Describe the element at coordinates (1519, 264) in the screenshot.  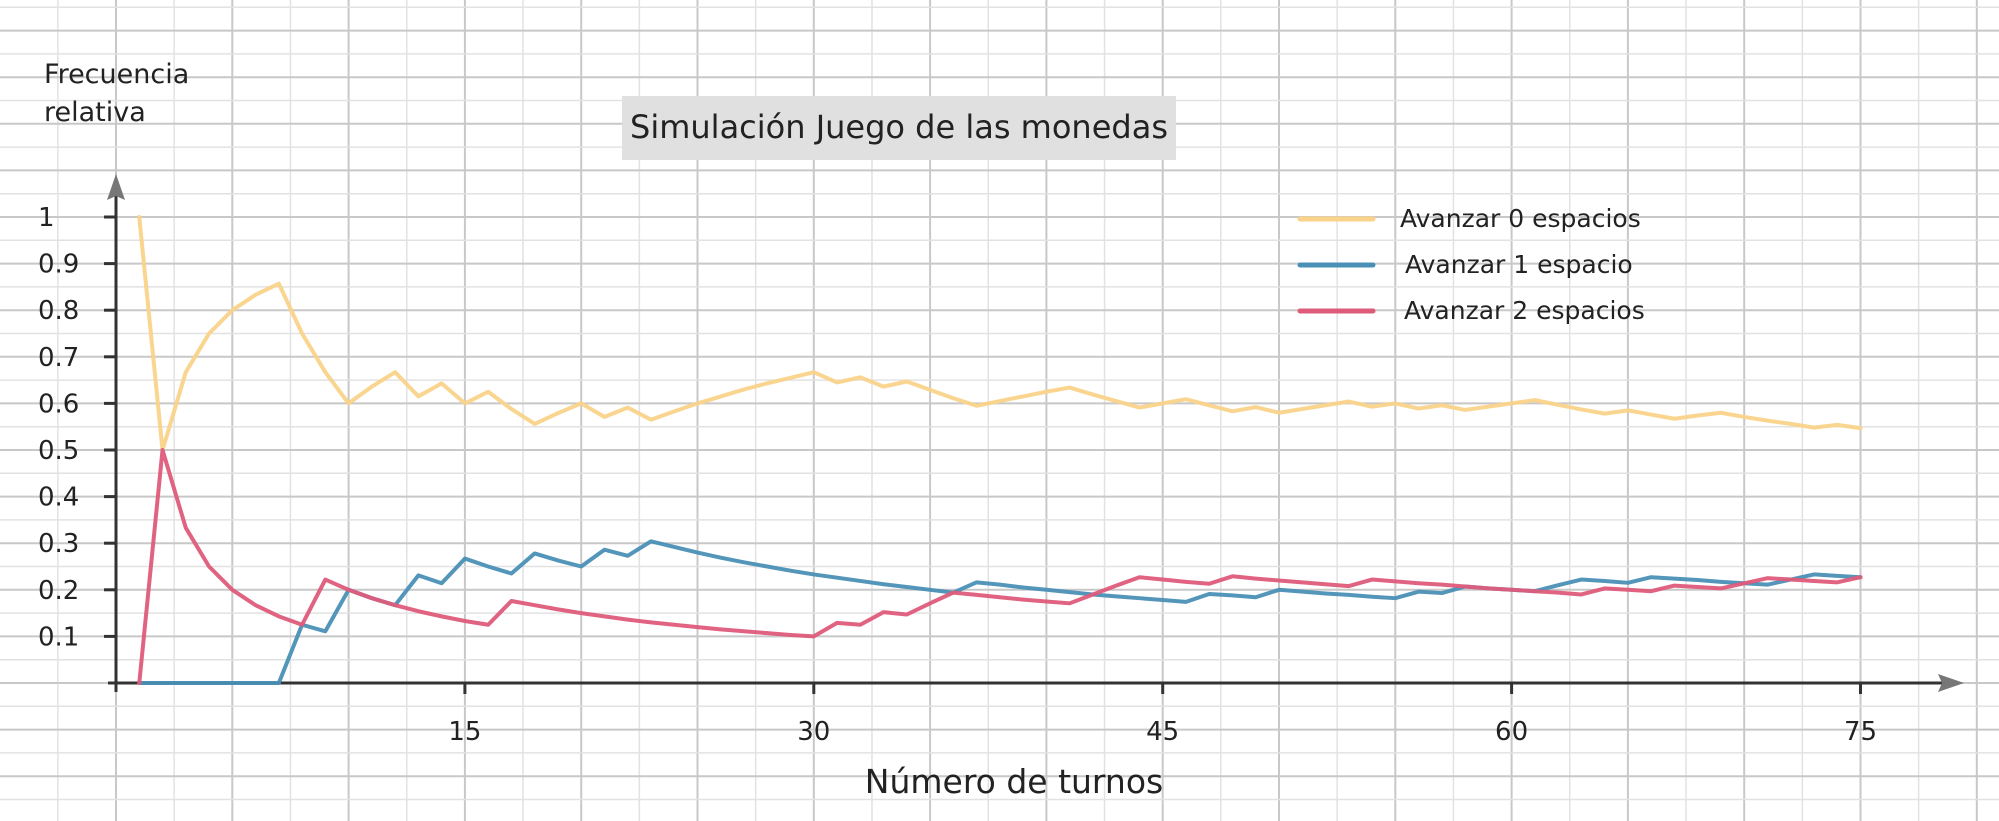
I see `legend-label: Avanzar 1 espacio` at that location.